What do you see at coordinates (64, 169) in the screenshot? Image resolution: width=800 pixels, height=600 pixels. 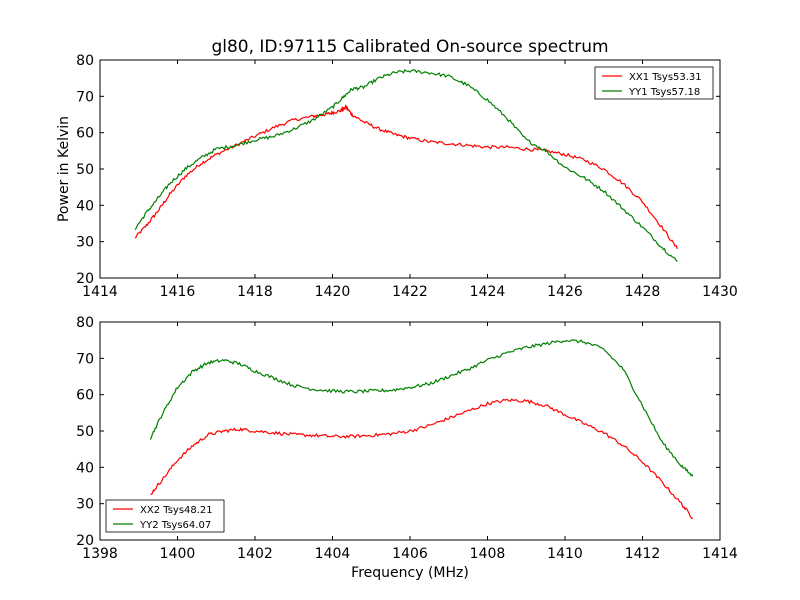 I see `y-axis-label: Power in Kelvin` at bounding box center [64, 169].